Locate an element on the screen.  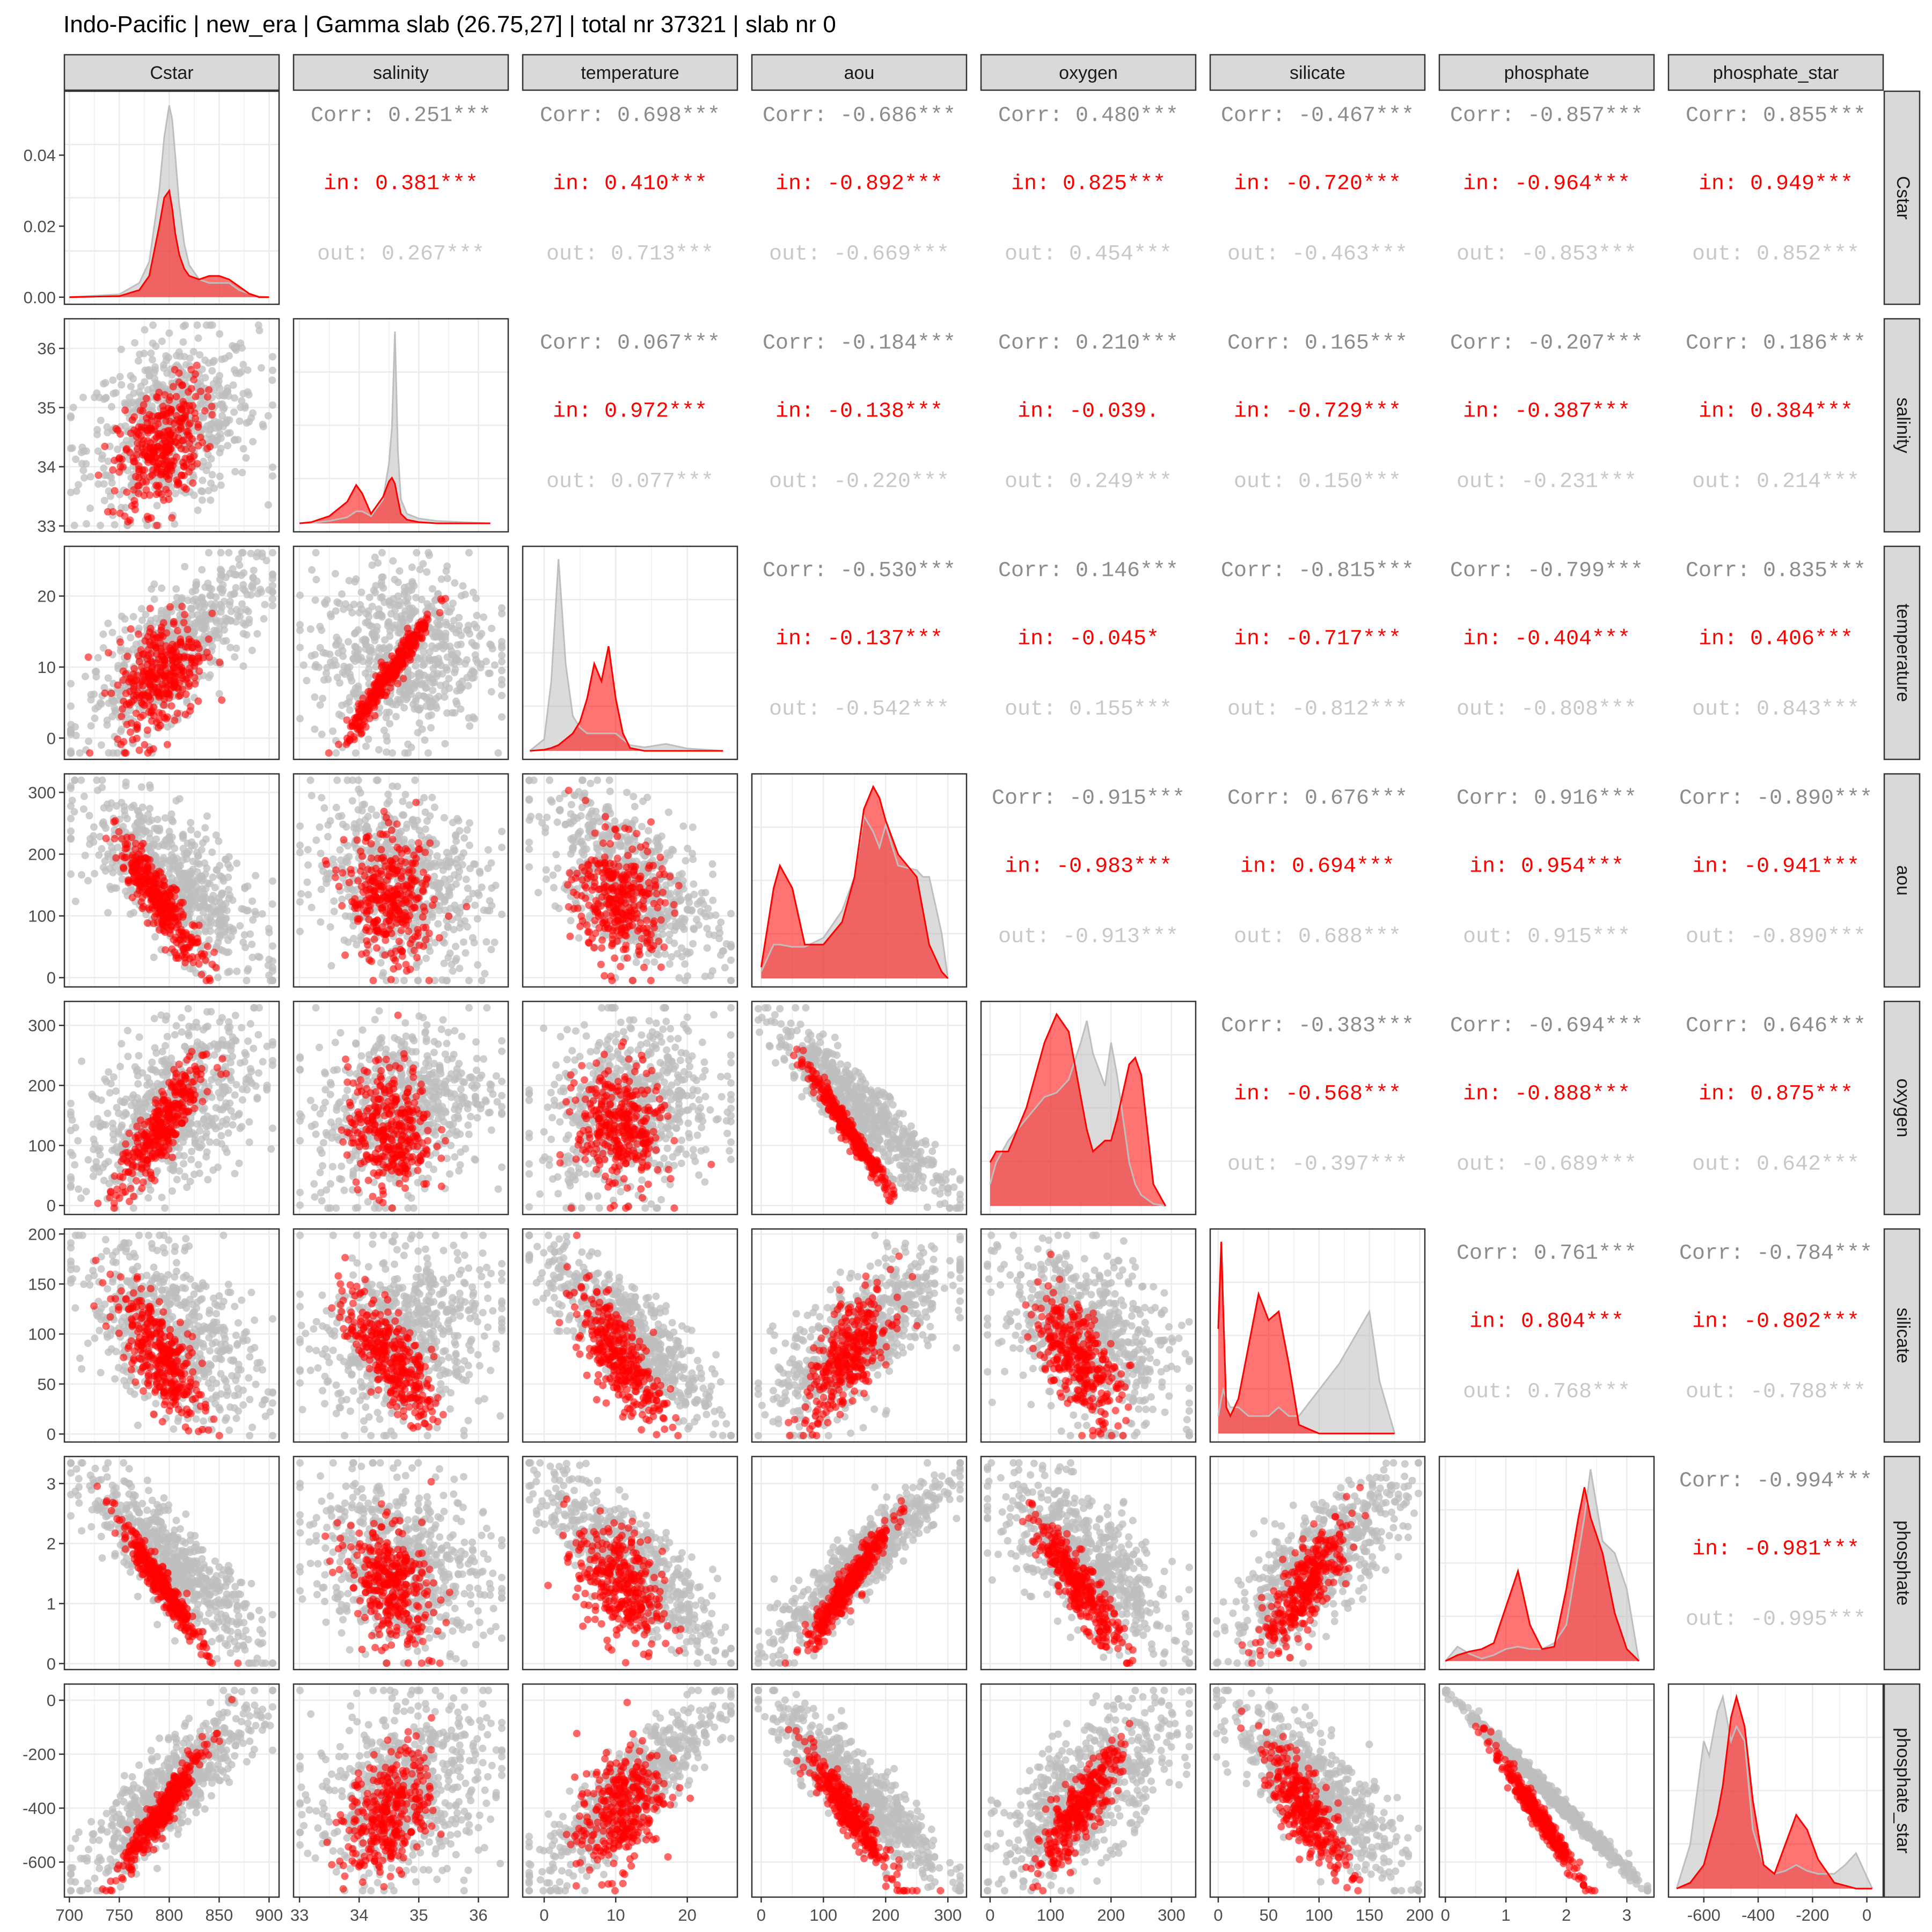
corr-out: out: -0.808*** is located at coordinates (1547, 710).